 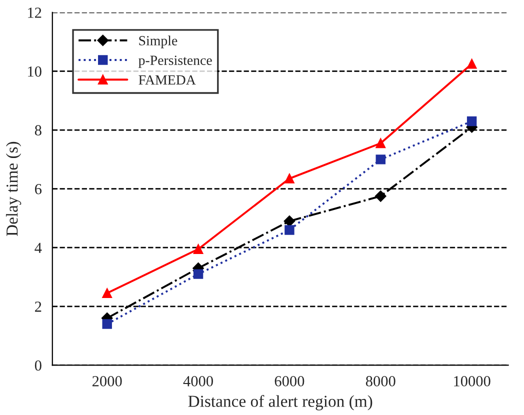 What do you see at coordinates (289, 381) in the screenshot?
I see `x-tick-label: 6000` at bounding box center [289, 381].